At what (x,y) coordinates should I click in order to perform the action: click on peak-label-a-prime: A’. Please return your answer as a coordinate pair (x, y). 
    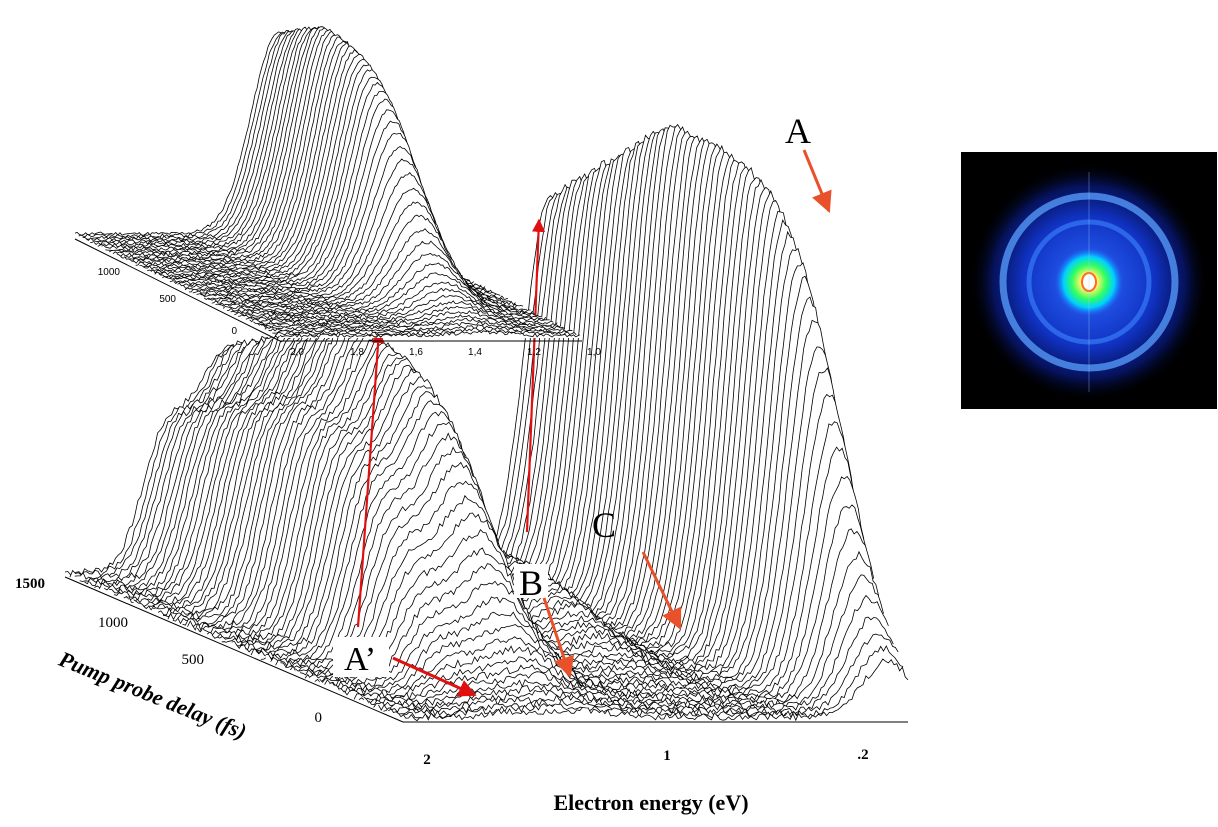
    Looking at the image, I should click on (360, 659).